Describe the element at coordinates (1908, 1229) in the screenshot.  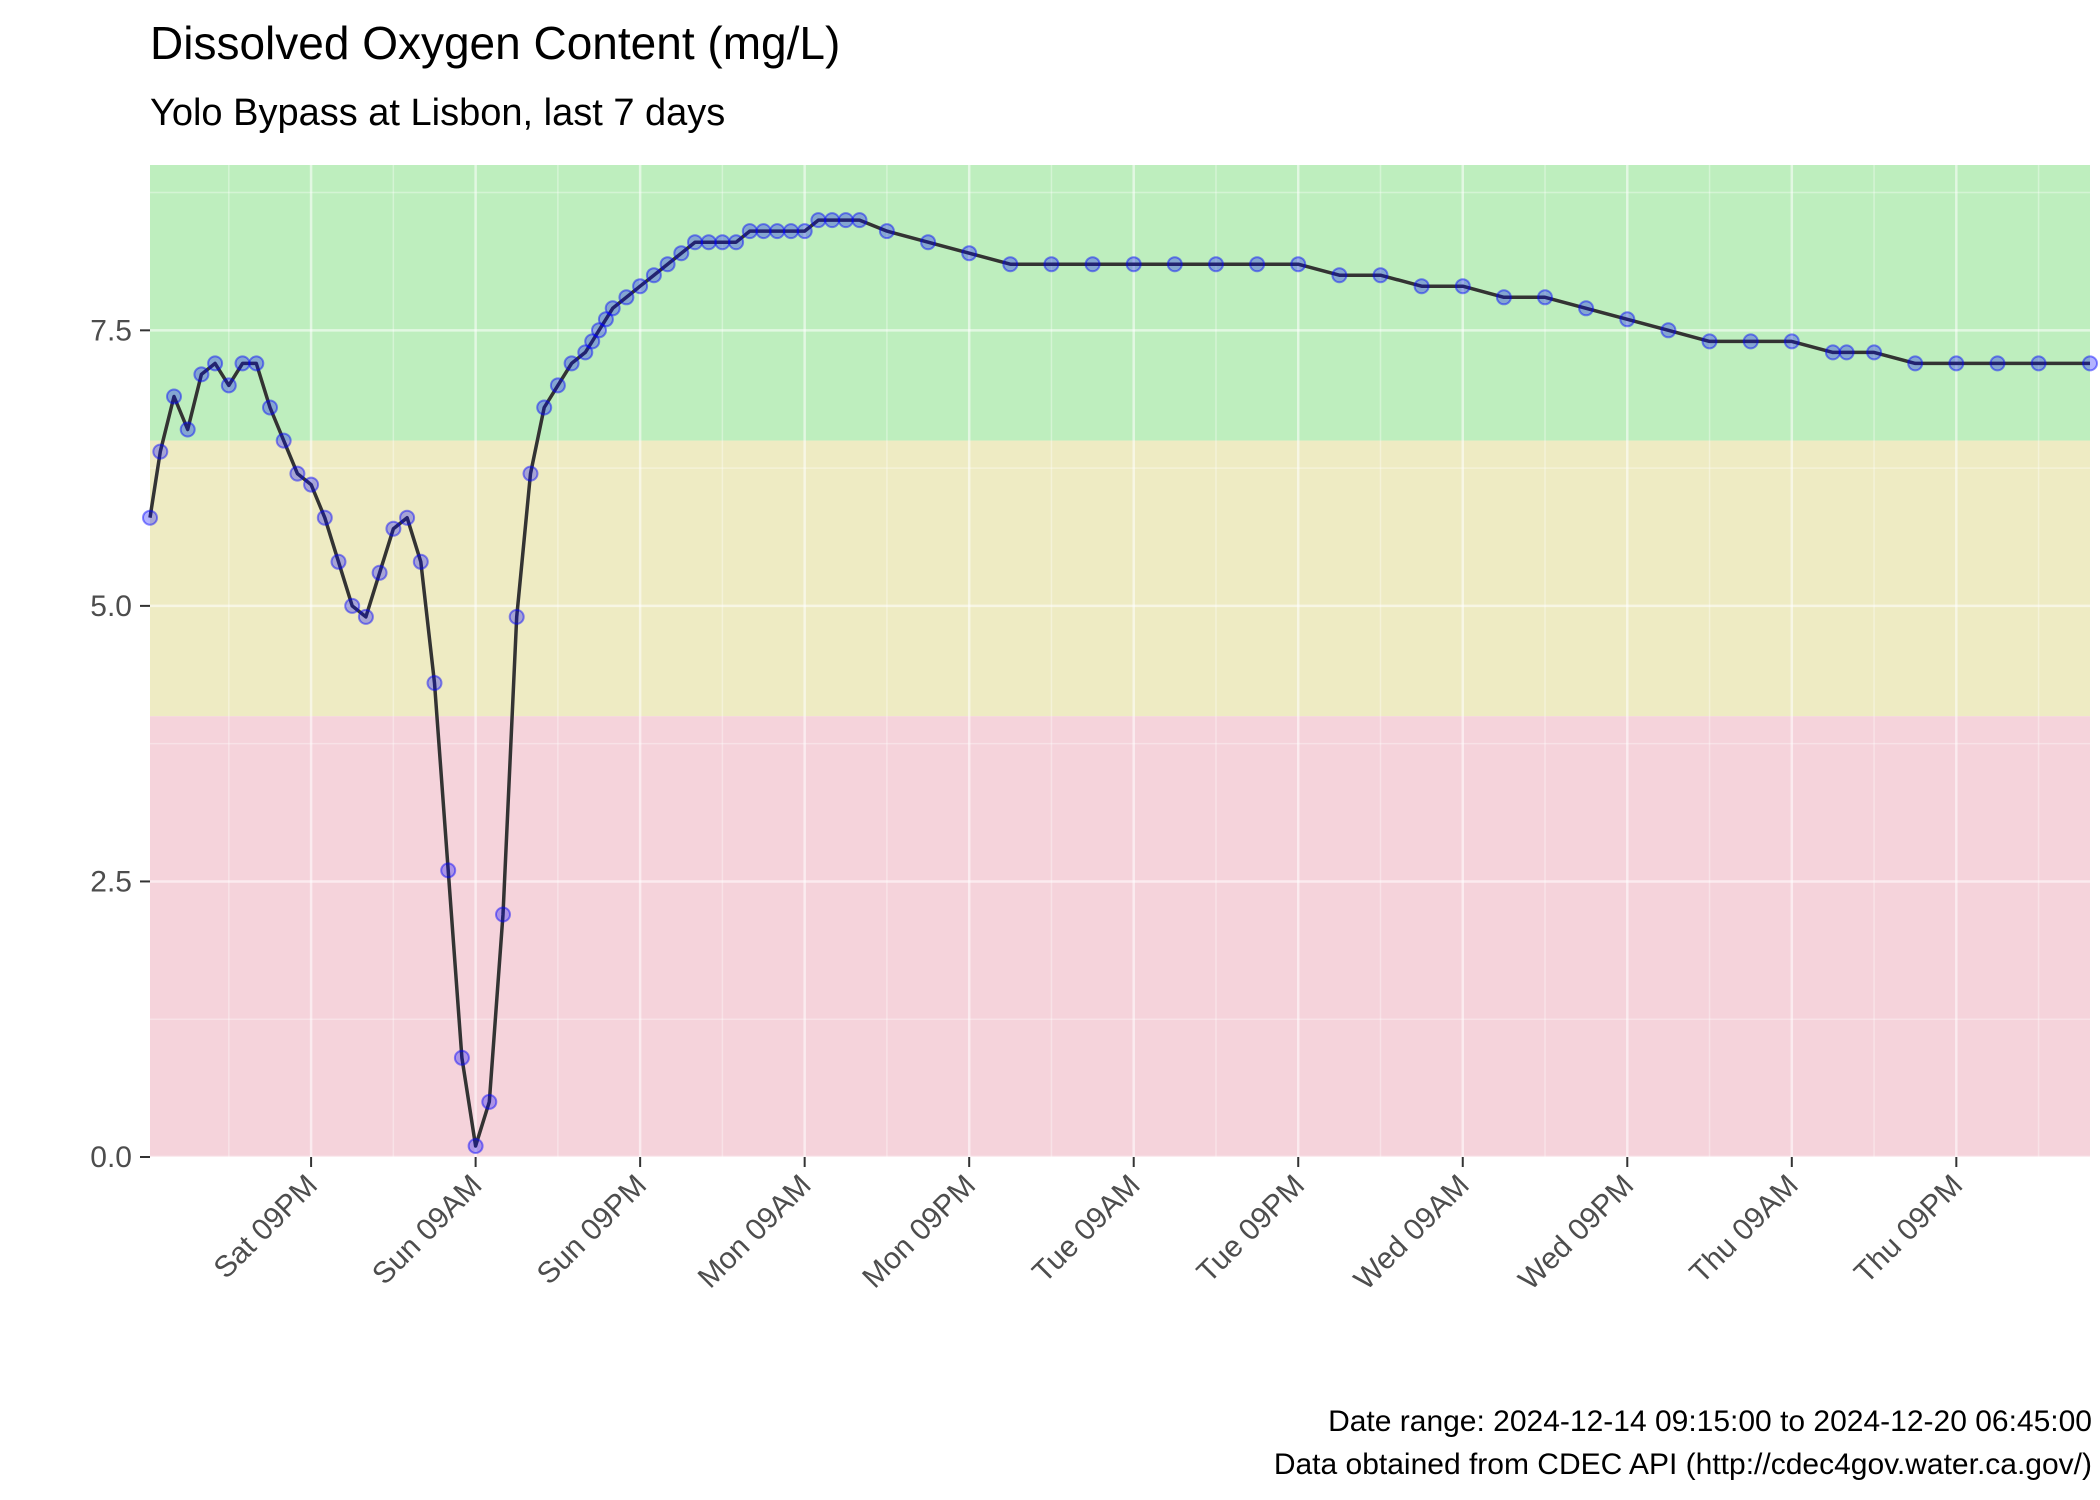
I see `x-tick-label: Thu 09PM` at that location.